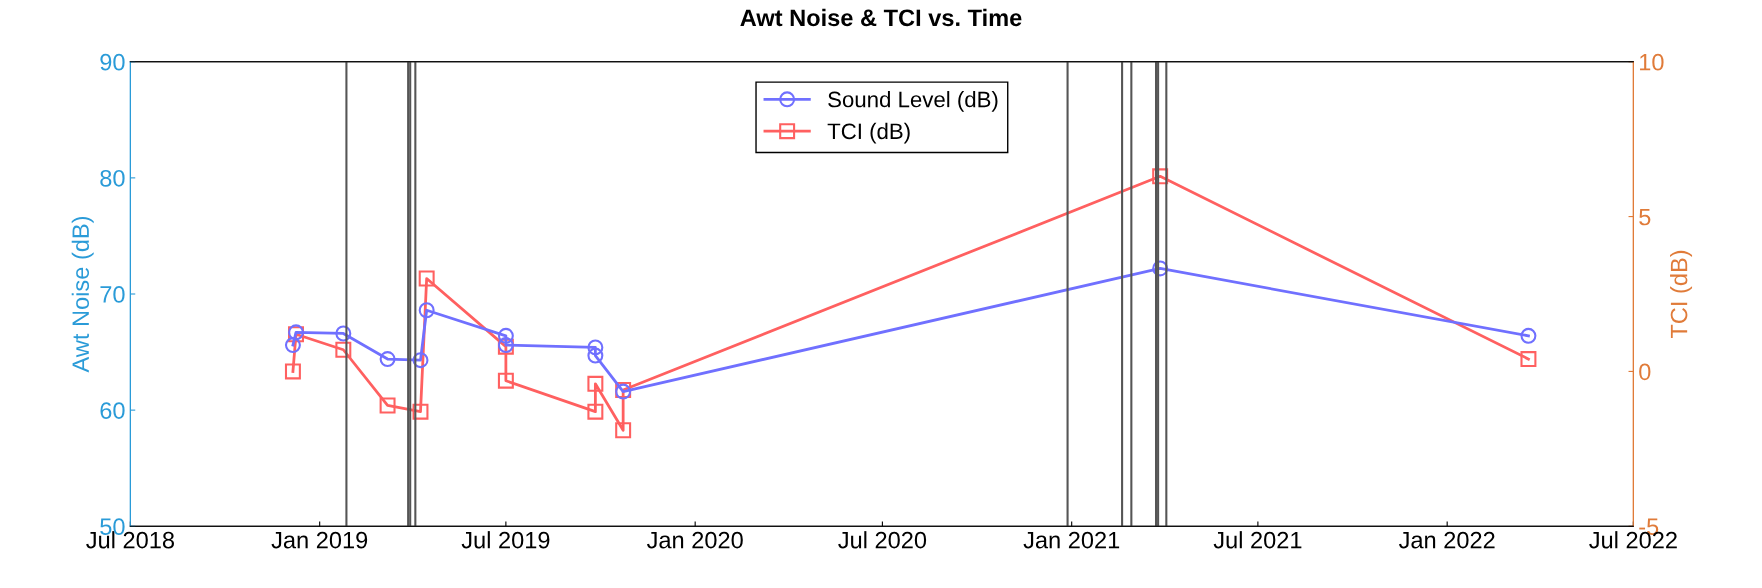 This screenshot has width=1762, height=588. What do you see at coordinates (1681, 294) in the screenshot?
I see `y2-axis-title: TCI (dB)` at bounding box center [1681, 294].